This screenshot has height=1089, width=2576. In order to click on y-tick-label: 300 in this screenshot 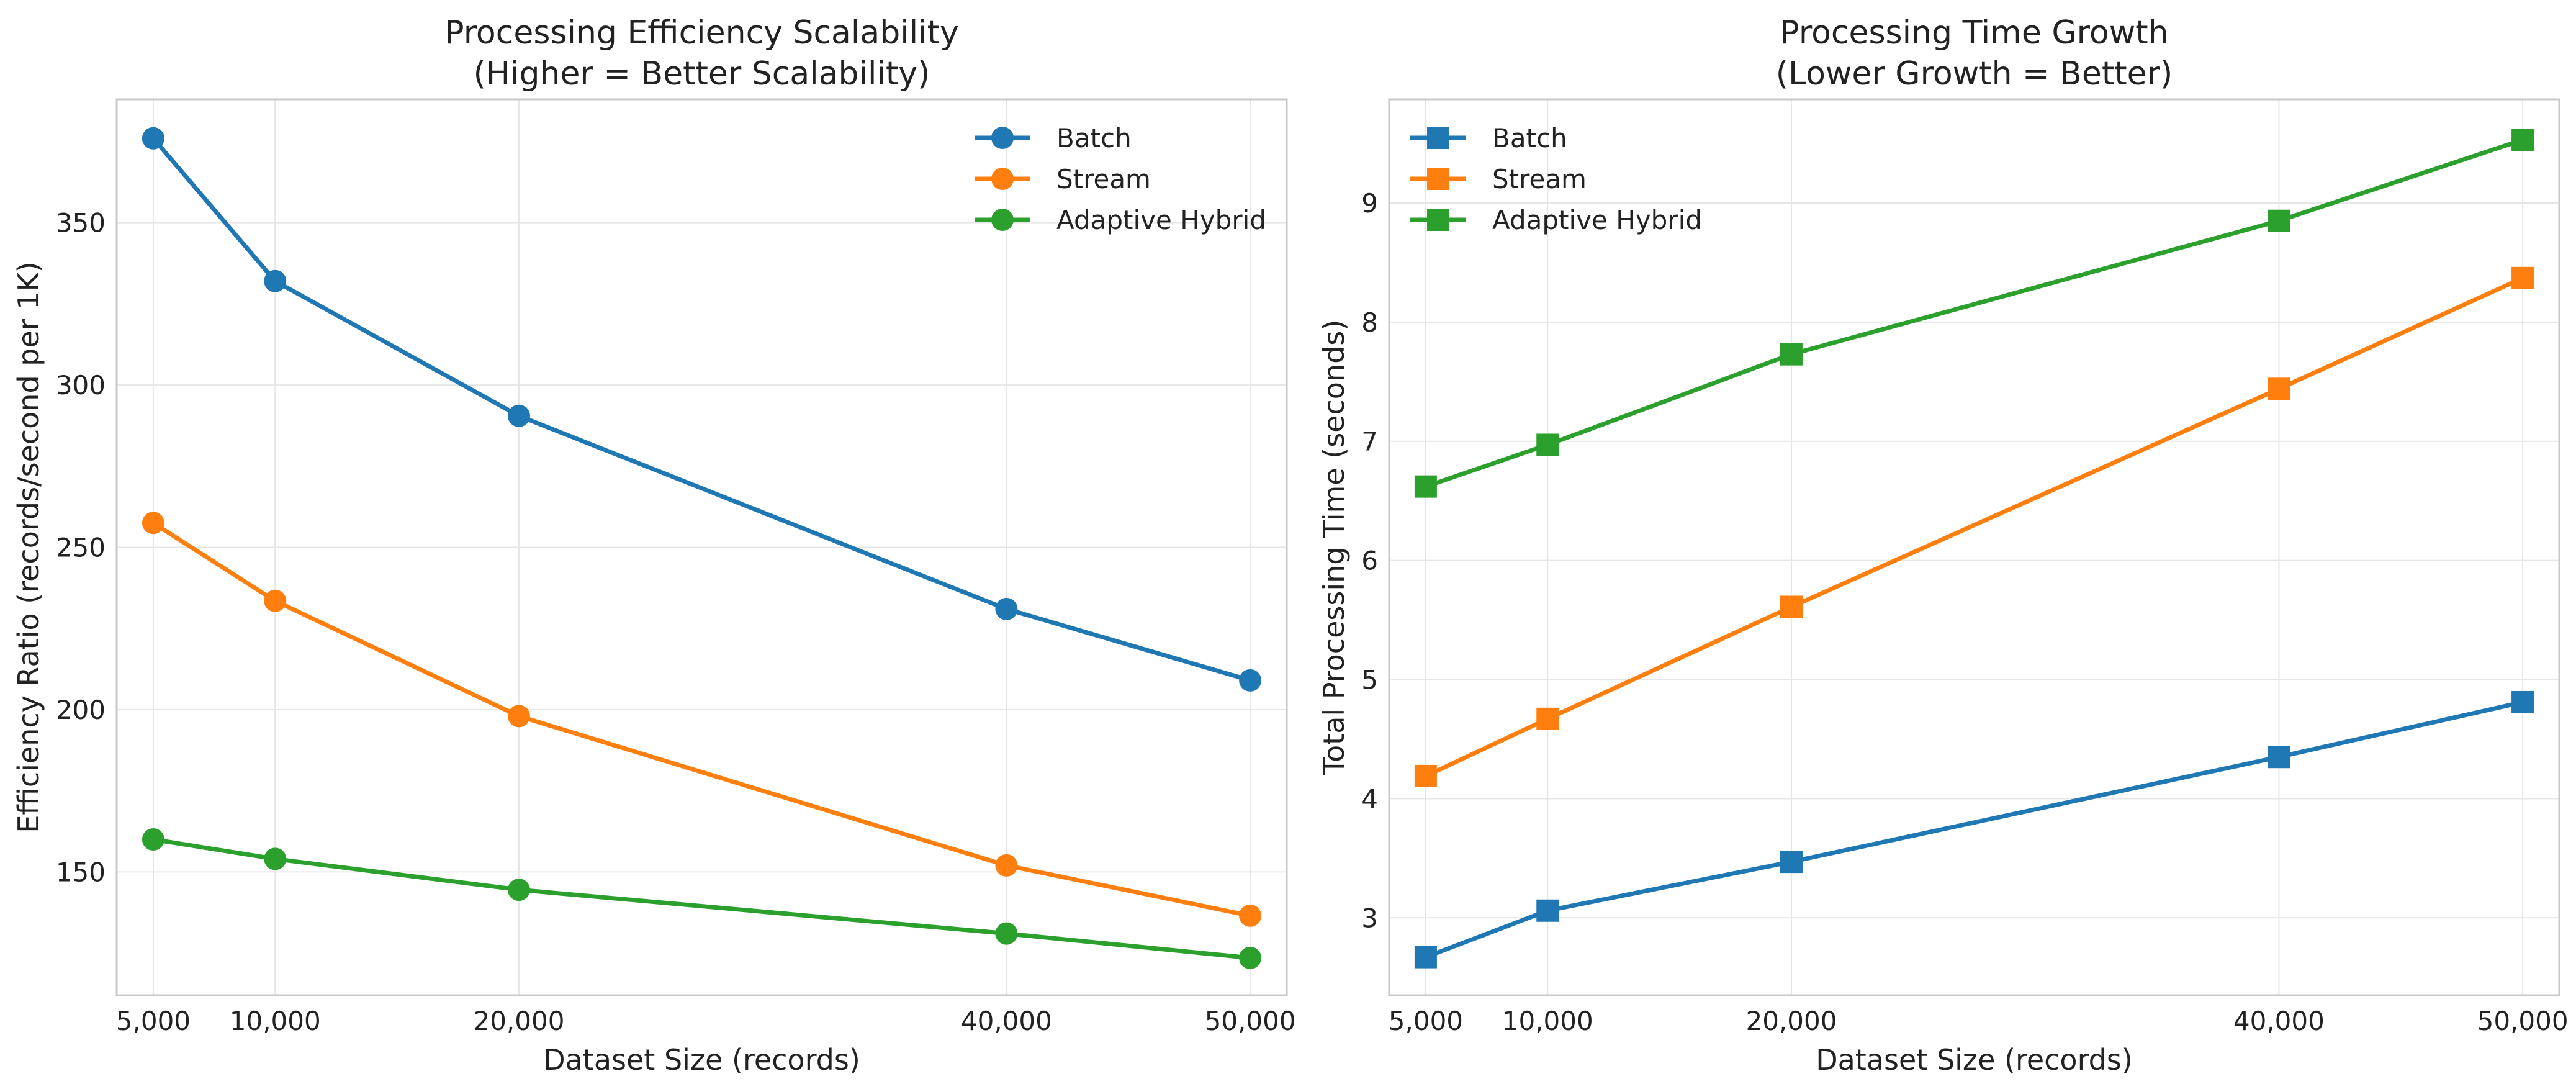, I will do `click(81, 385)`.